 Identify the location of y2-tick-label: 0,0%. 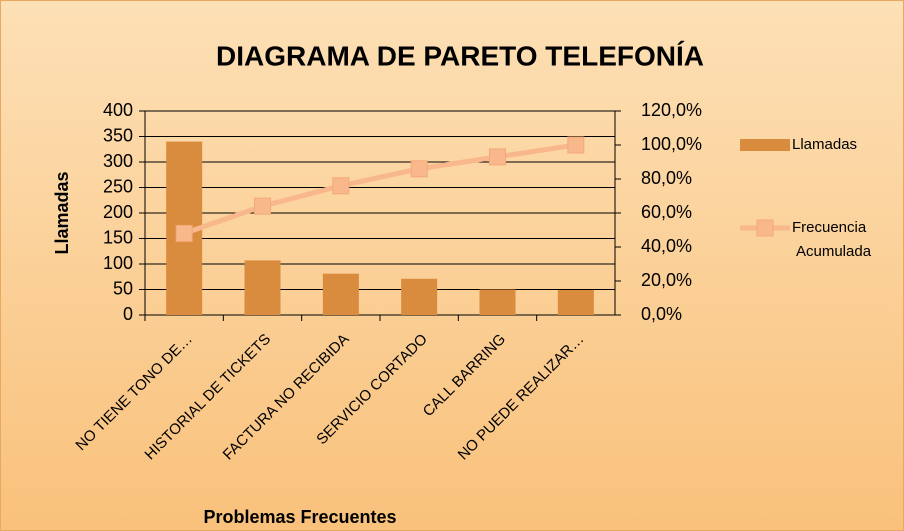
(661, 314).